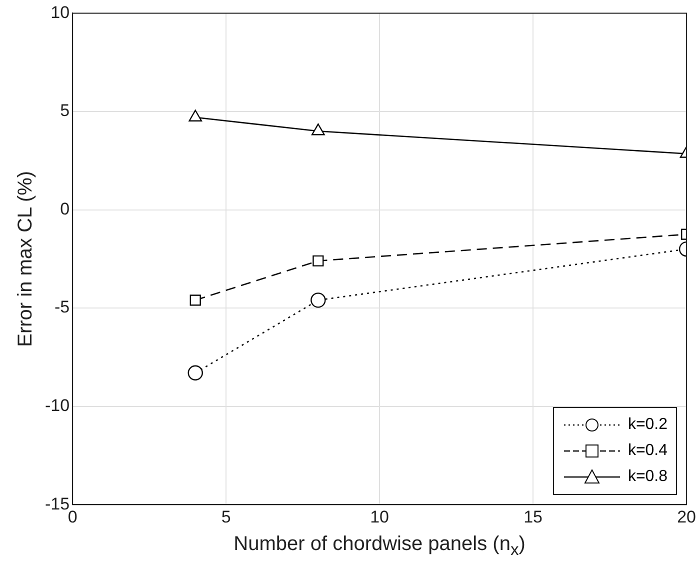 Image resolution: width=699 pixels, height=571 pixels. I want to click on y-tick-label: 5, so click(65, 110).